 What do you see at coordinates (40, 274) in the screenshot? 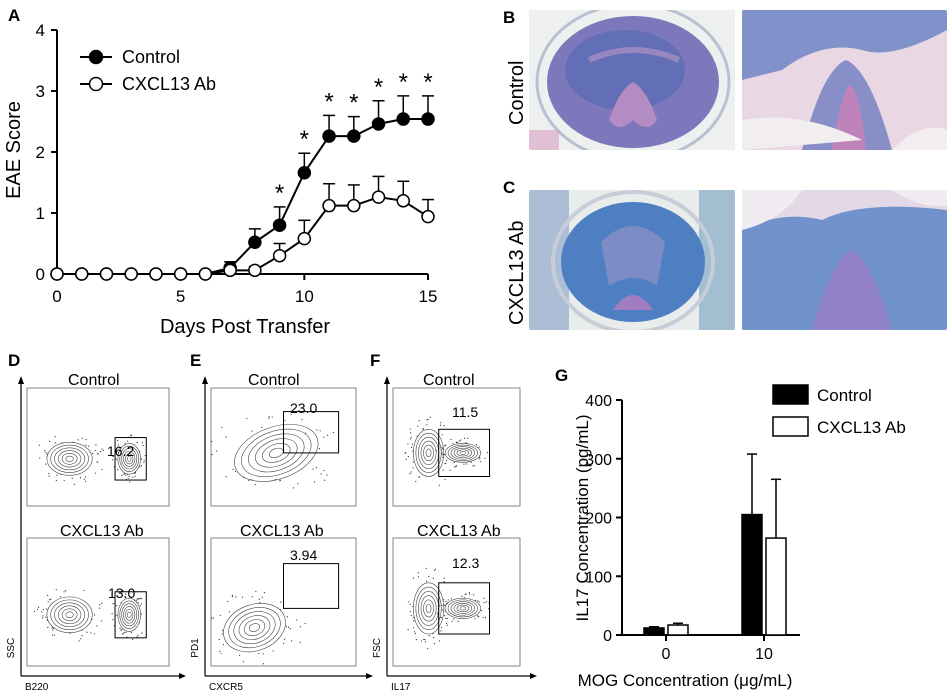
I see `chart-a-y-tick-label: 0` at bounding box center [40, 274].